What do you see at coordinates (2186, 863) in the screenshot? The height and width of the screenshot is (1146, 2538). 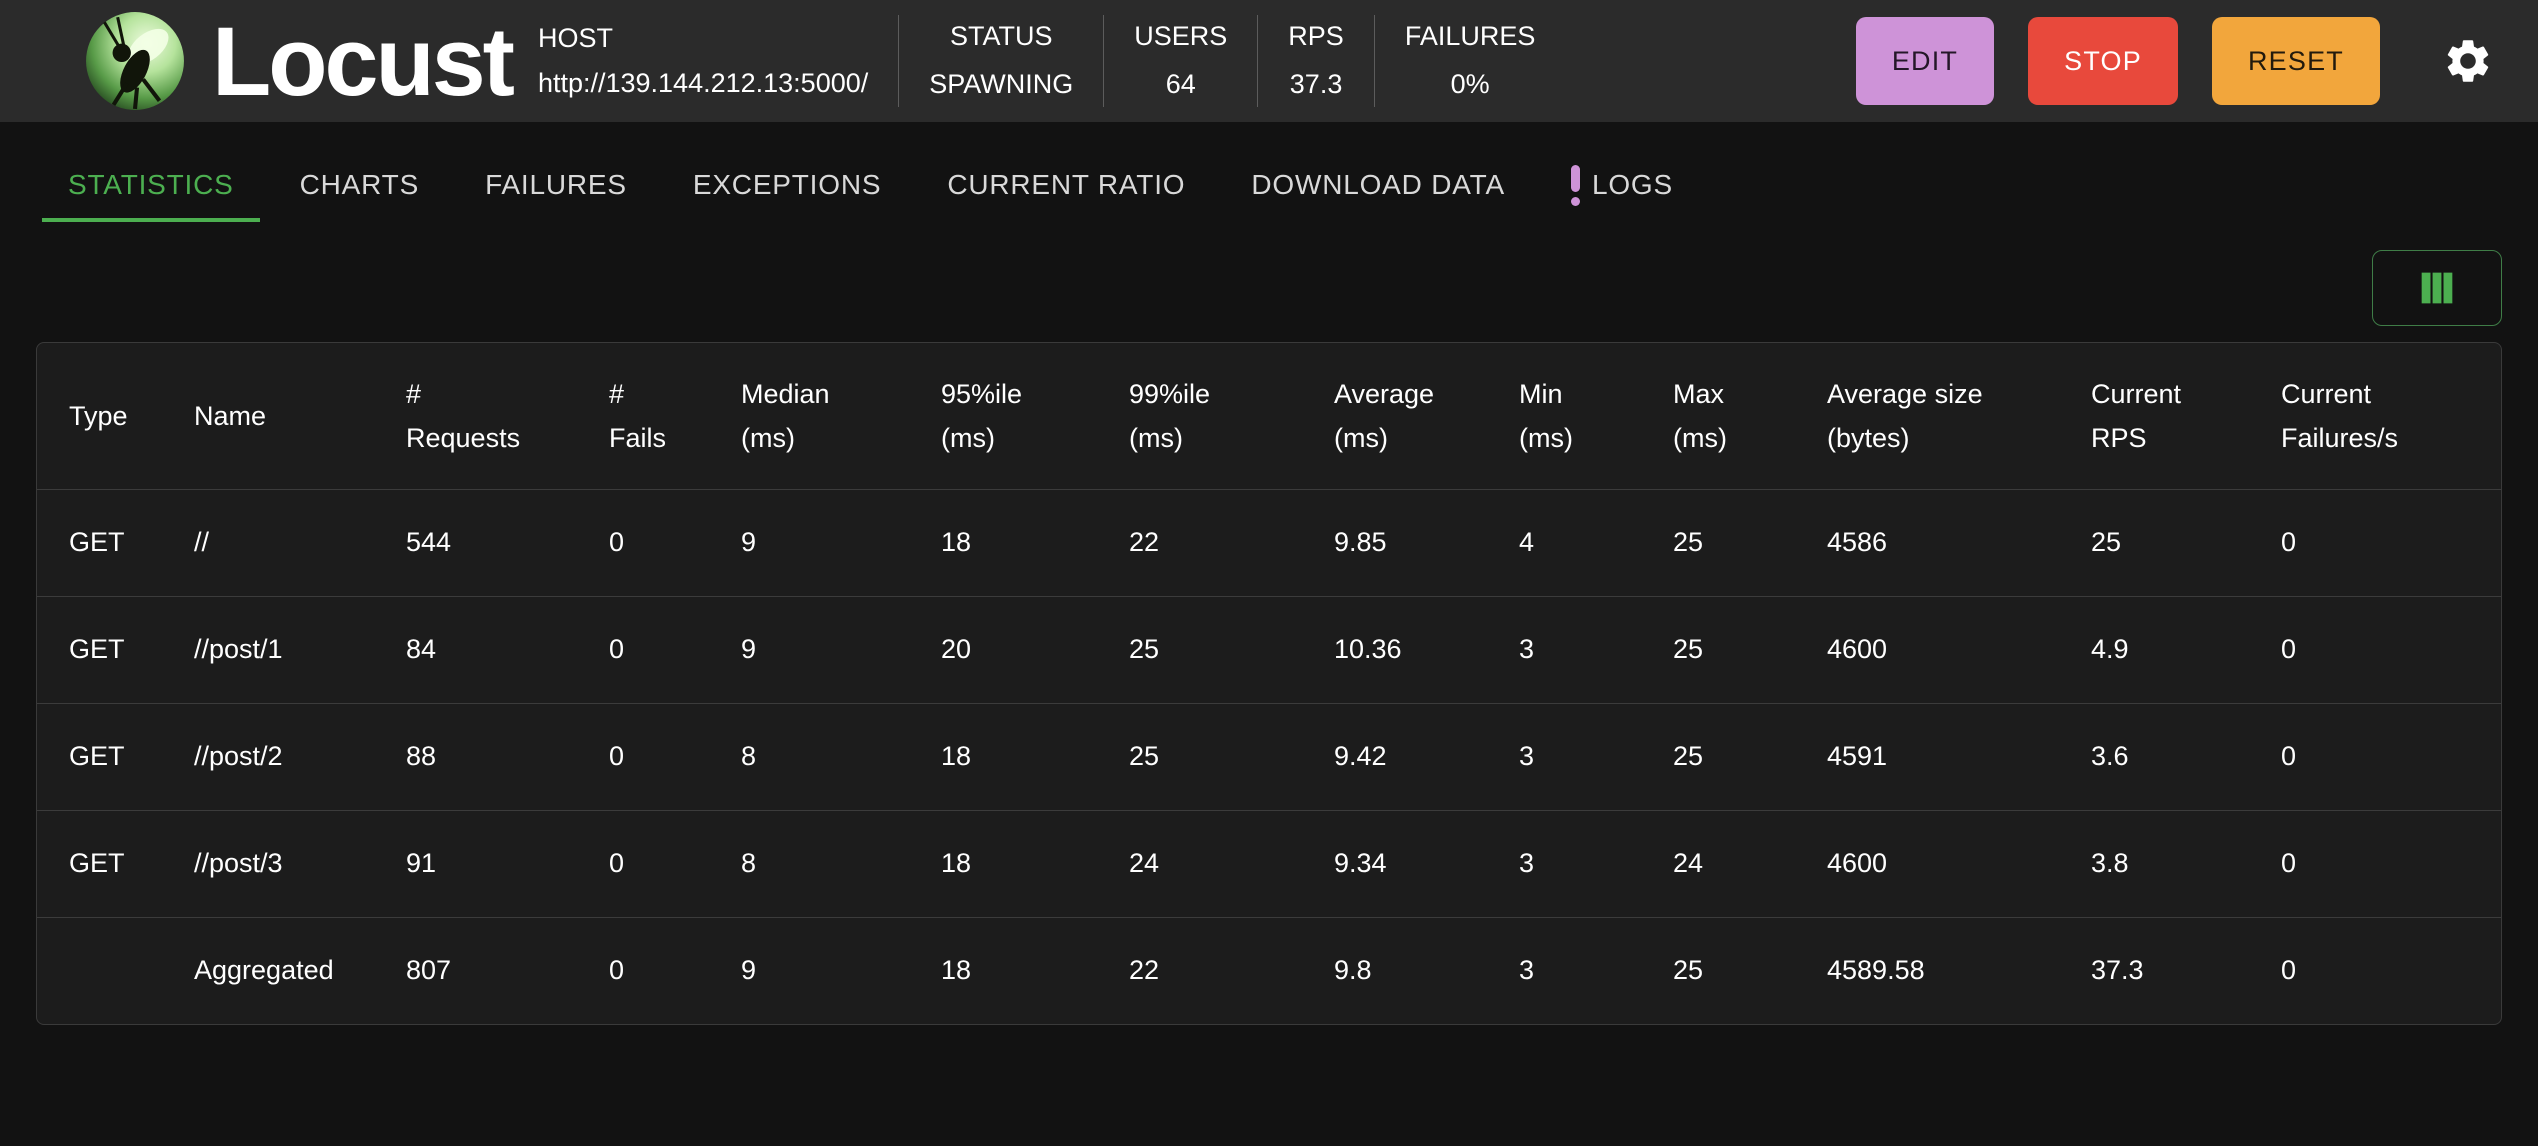 I see `table-cell: 3.8` at bounding box center [2186, 863].